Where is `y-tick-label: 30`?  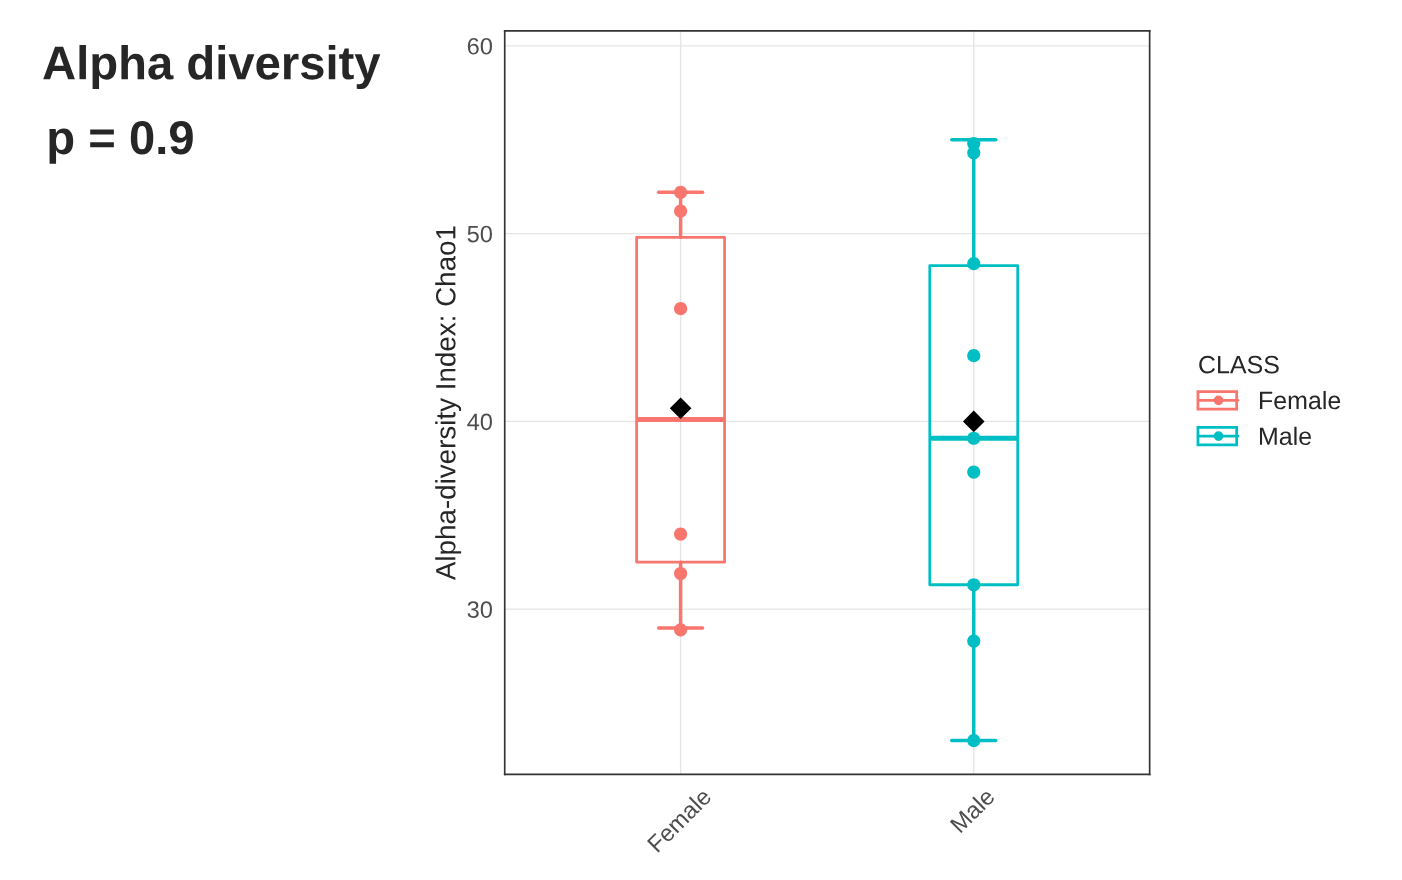 y-tick-label: 30 is located at coordinates (479, 609).